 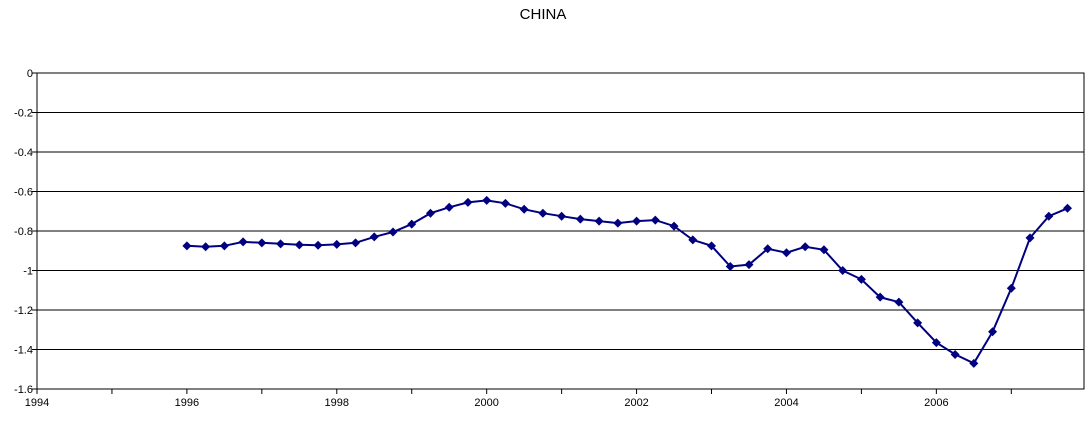 I want to click on y-axis-tick-labels: 0 -0.2 -0.4 -0.6 -0.8 -1 -1.2 -1.4 -1.6, so click(x=25, y=232).